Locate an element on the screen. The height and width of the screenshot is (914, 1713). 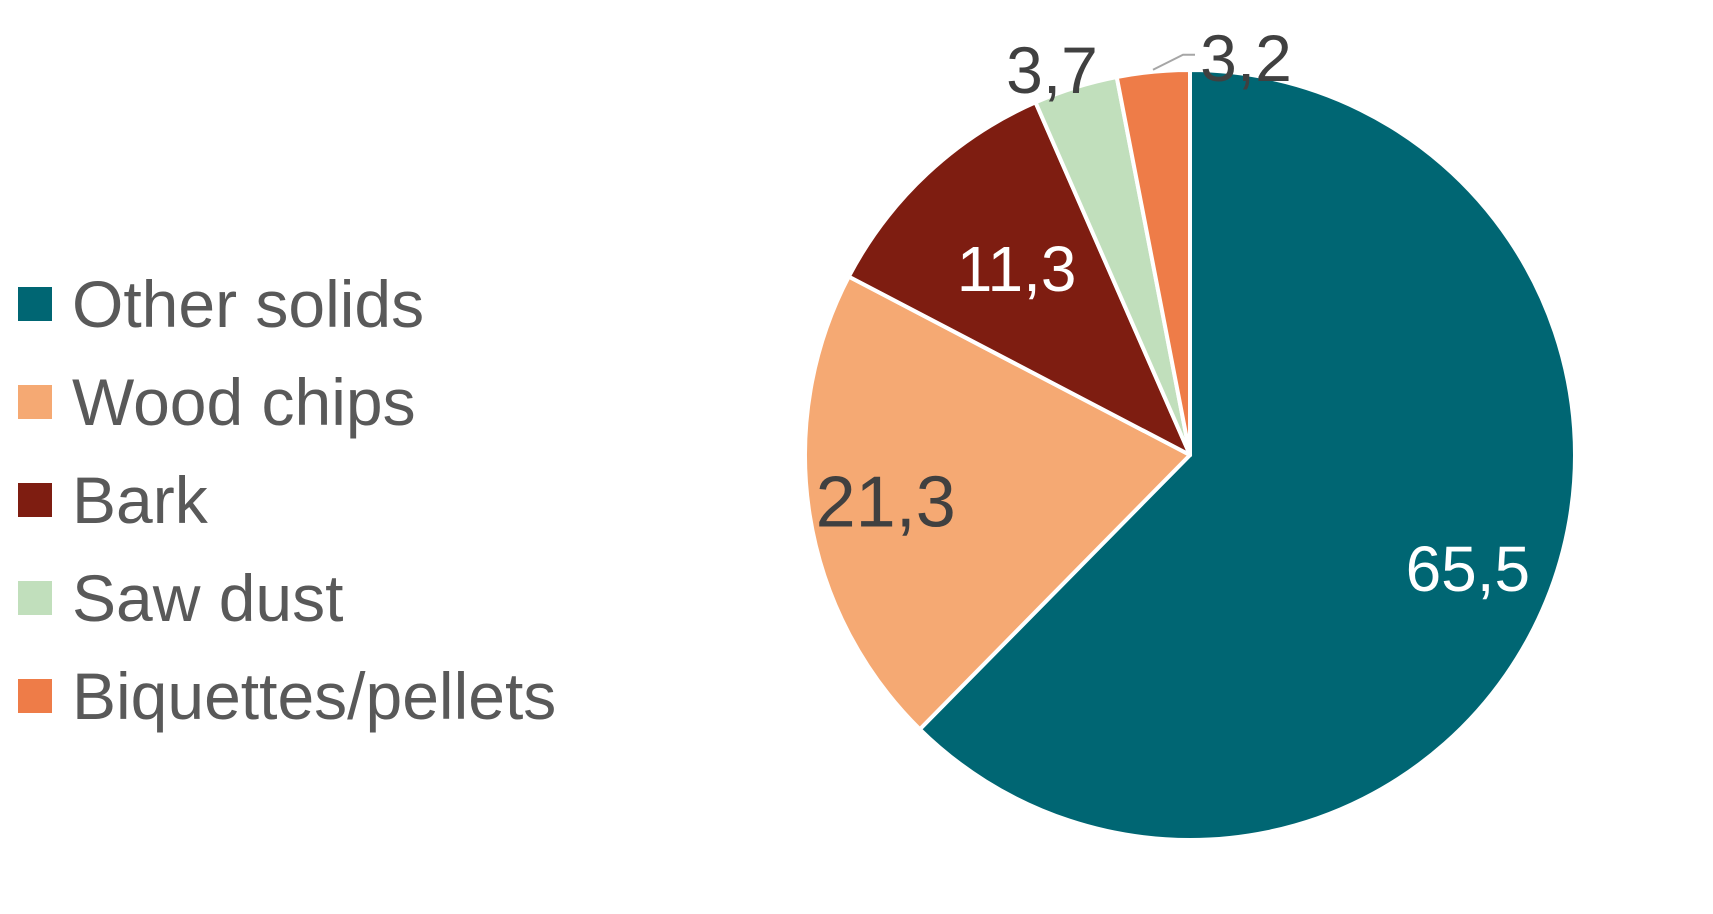
legend-swatch-other-solids is located at coordinates (35, 304).